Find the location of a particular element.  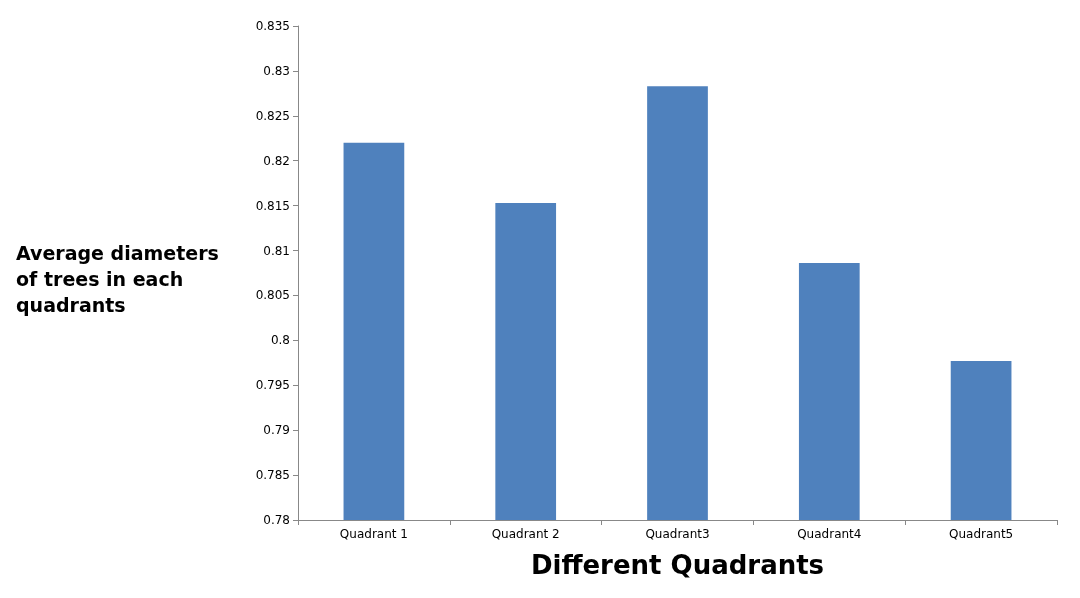

y-tick-label: 0.83 is located at coordinates (276, 70).